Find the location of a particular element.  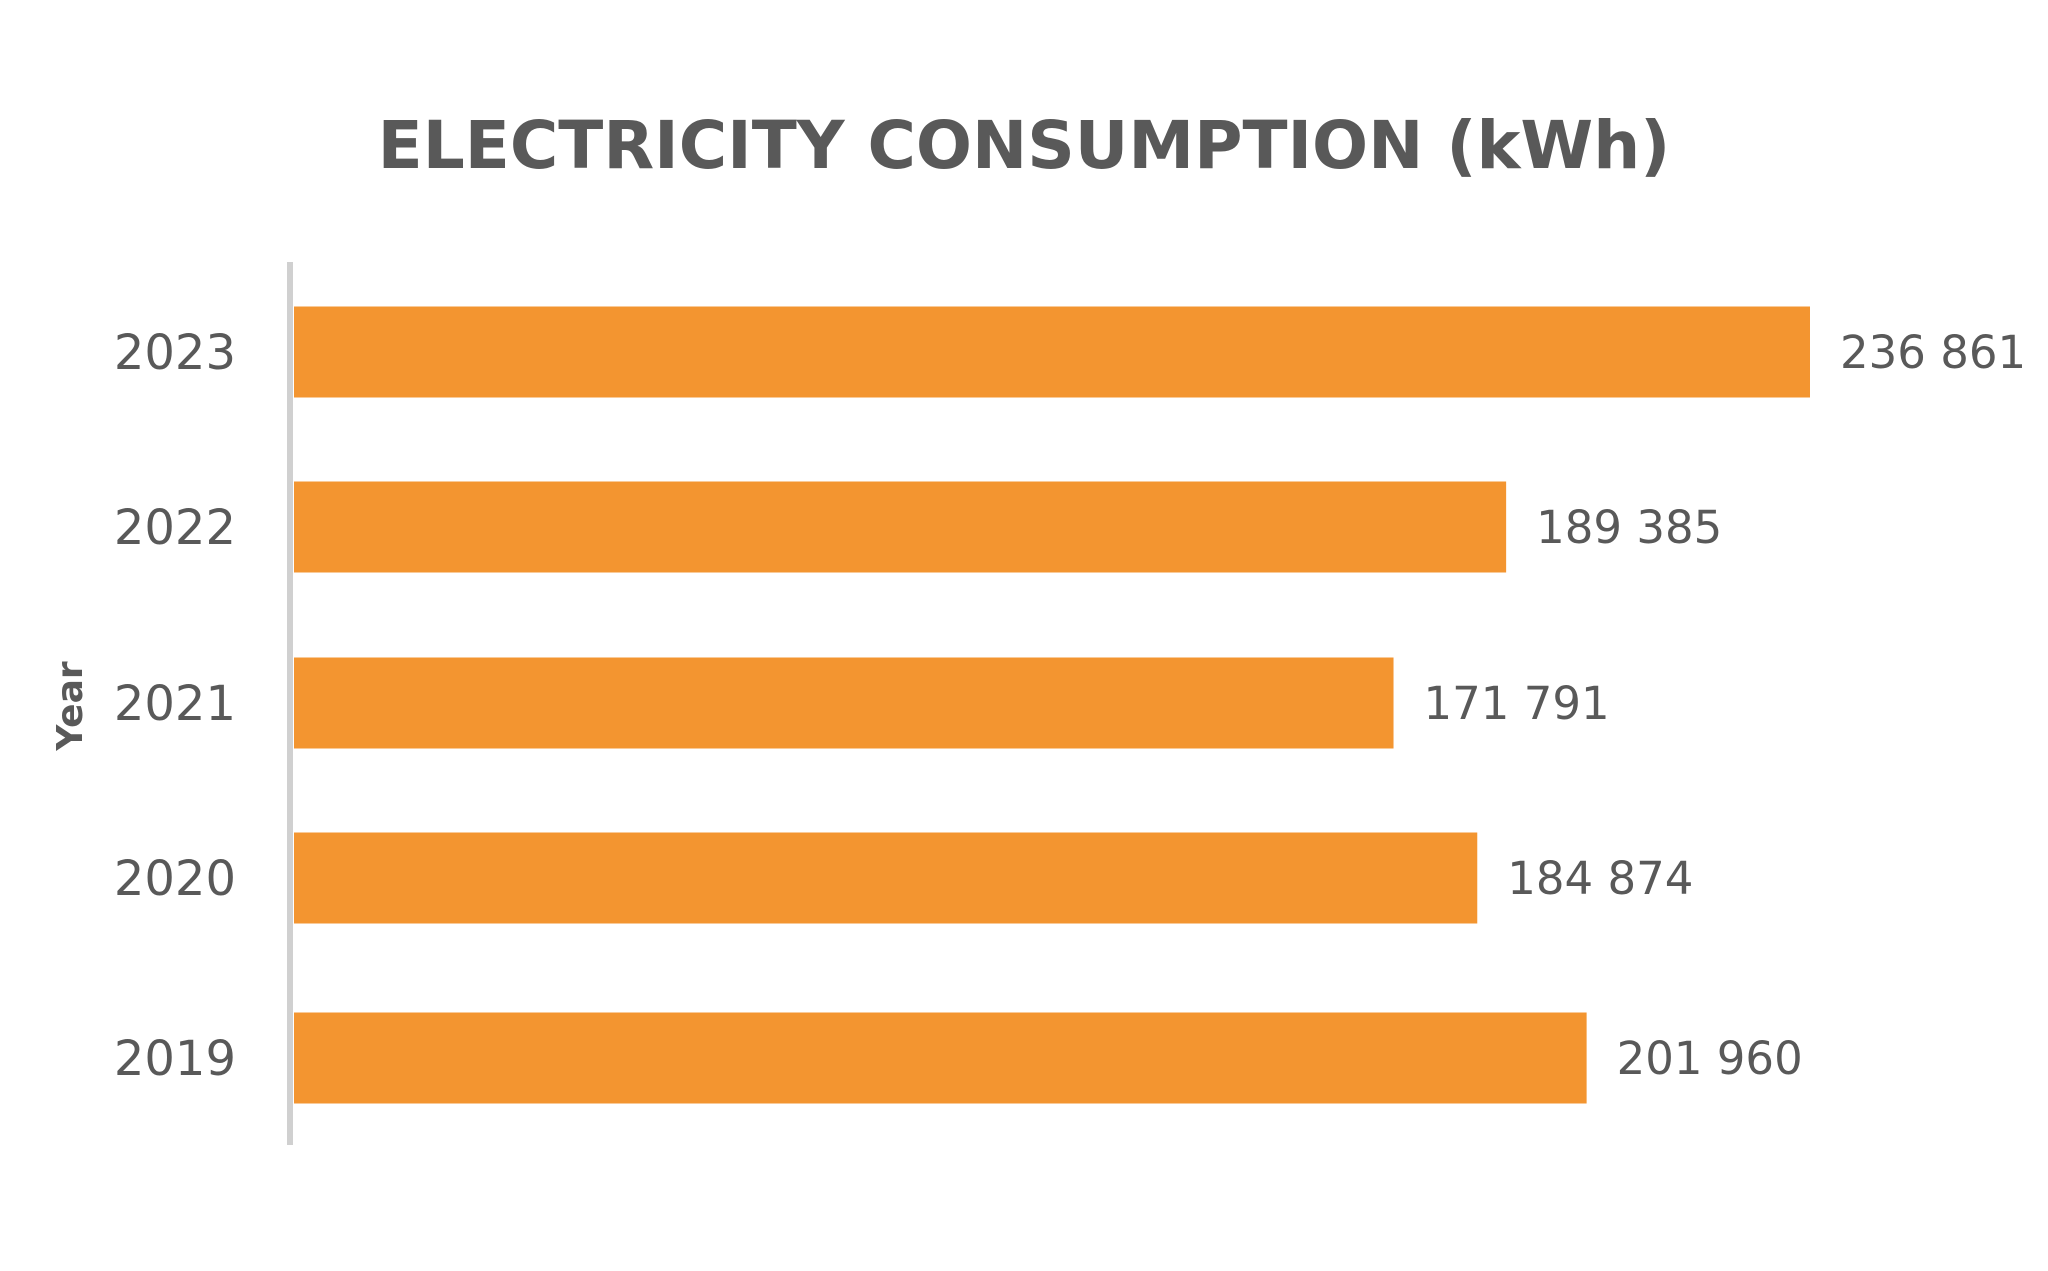

y-tick-label-2020: 2020 is located at coordinates (175, 879).